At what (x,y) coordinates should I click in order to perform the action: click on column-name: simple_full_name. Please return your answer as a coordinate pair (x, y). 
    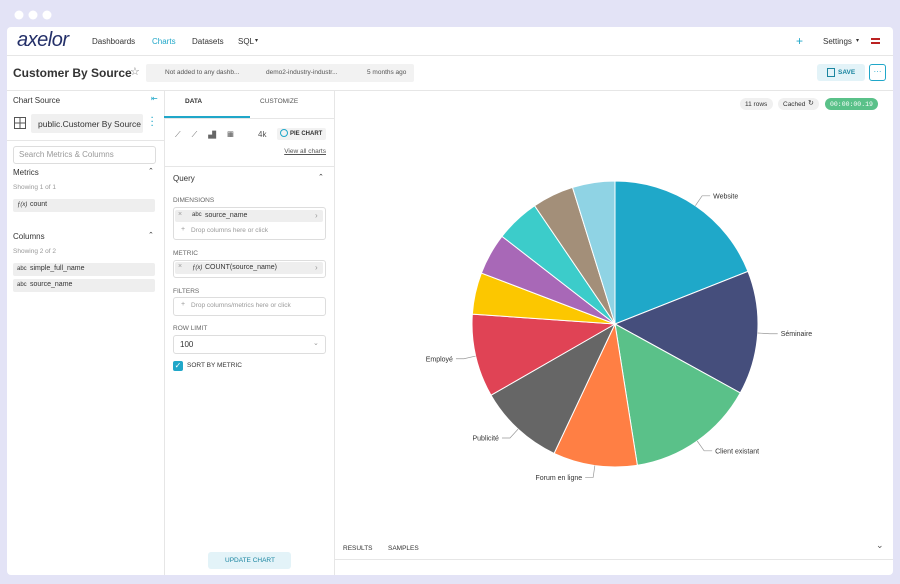
    Looking at the image, I should click on (57, 268).